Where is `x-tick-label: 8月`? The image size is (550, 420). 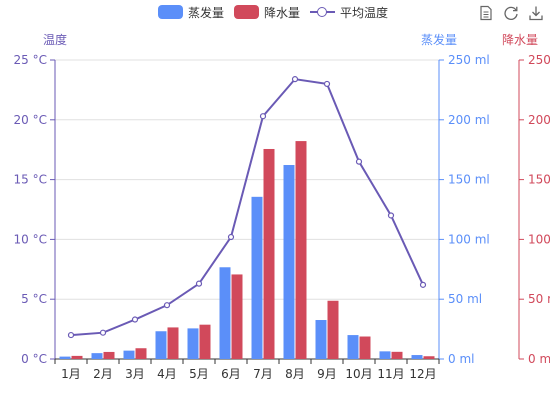 x-tick-label: 8月 is located at coordinates (295, 374).